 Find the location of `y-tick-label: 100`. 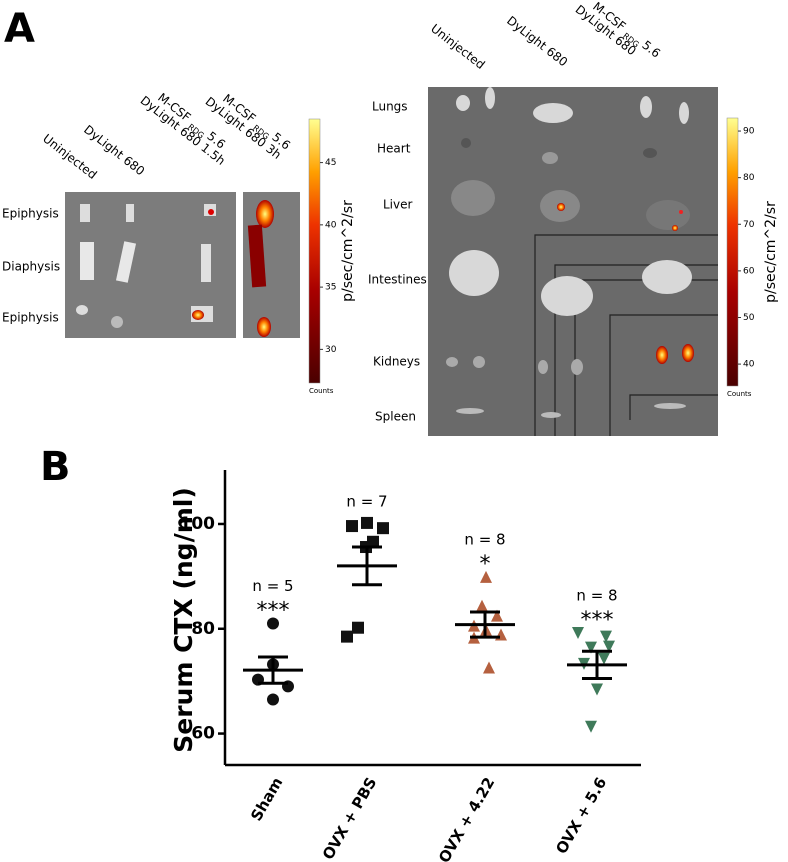

y-tick-label: 100 is located at coordinates (198, 524).